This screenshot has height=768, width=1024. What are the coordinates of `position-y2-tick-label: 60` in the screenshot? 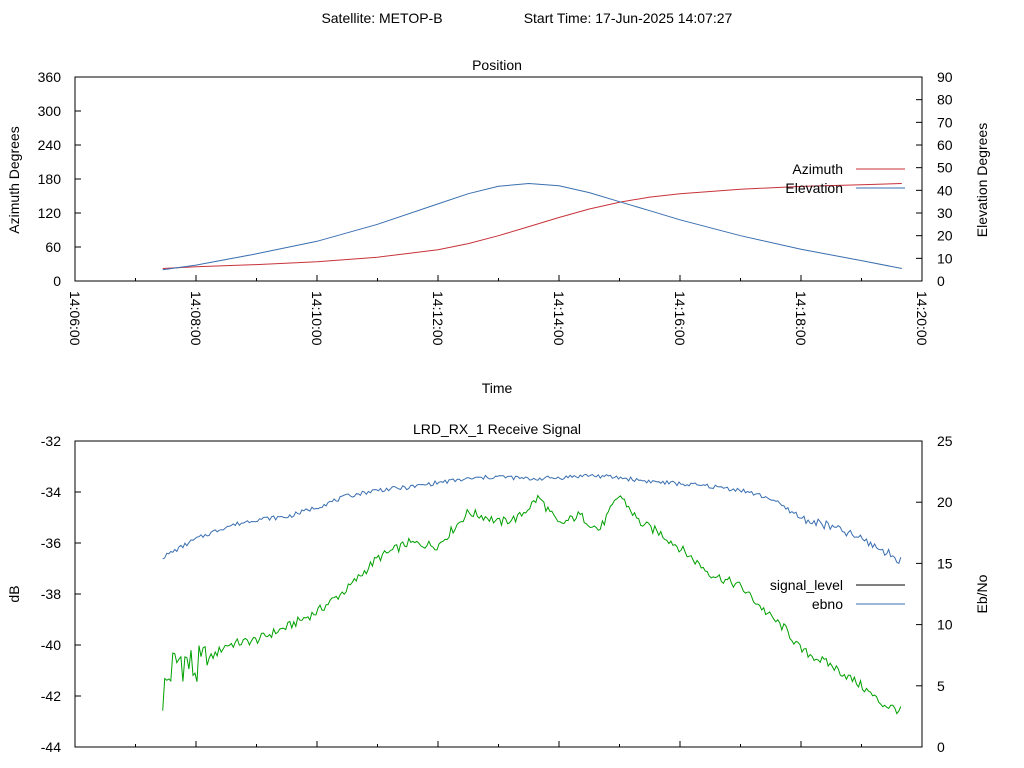 It's located at (945, 145).